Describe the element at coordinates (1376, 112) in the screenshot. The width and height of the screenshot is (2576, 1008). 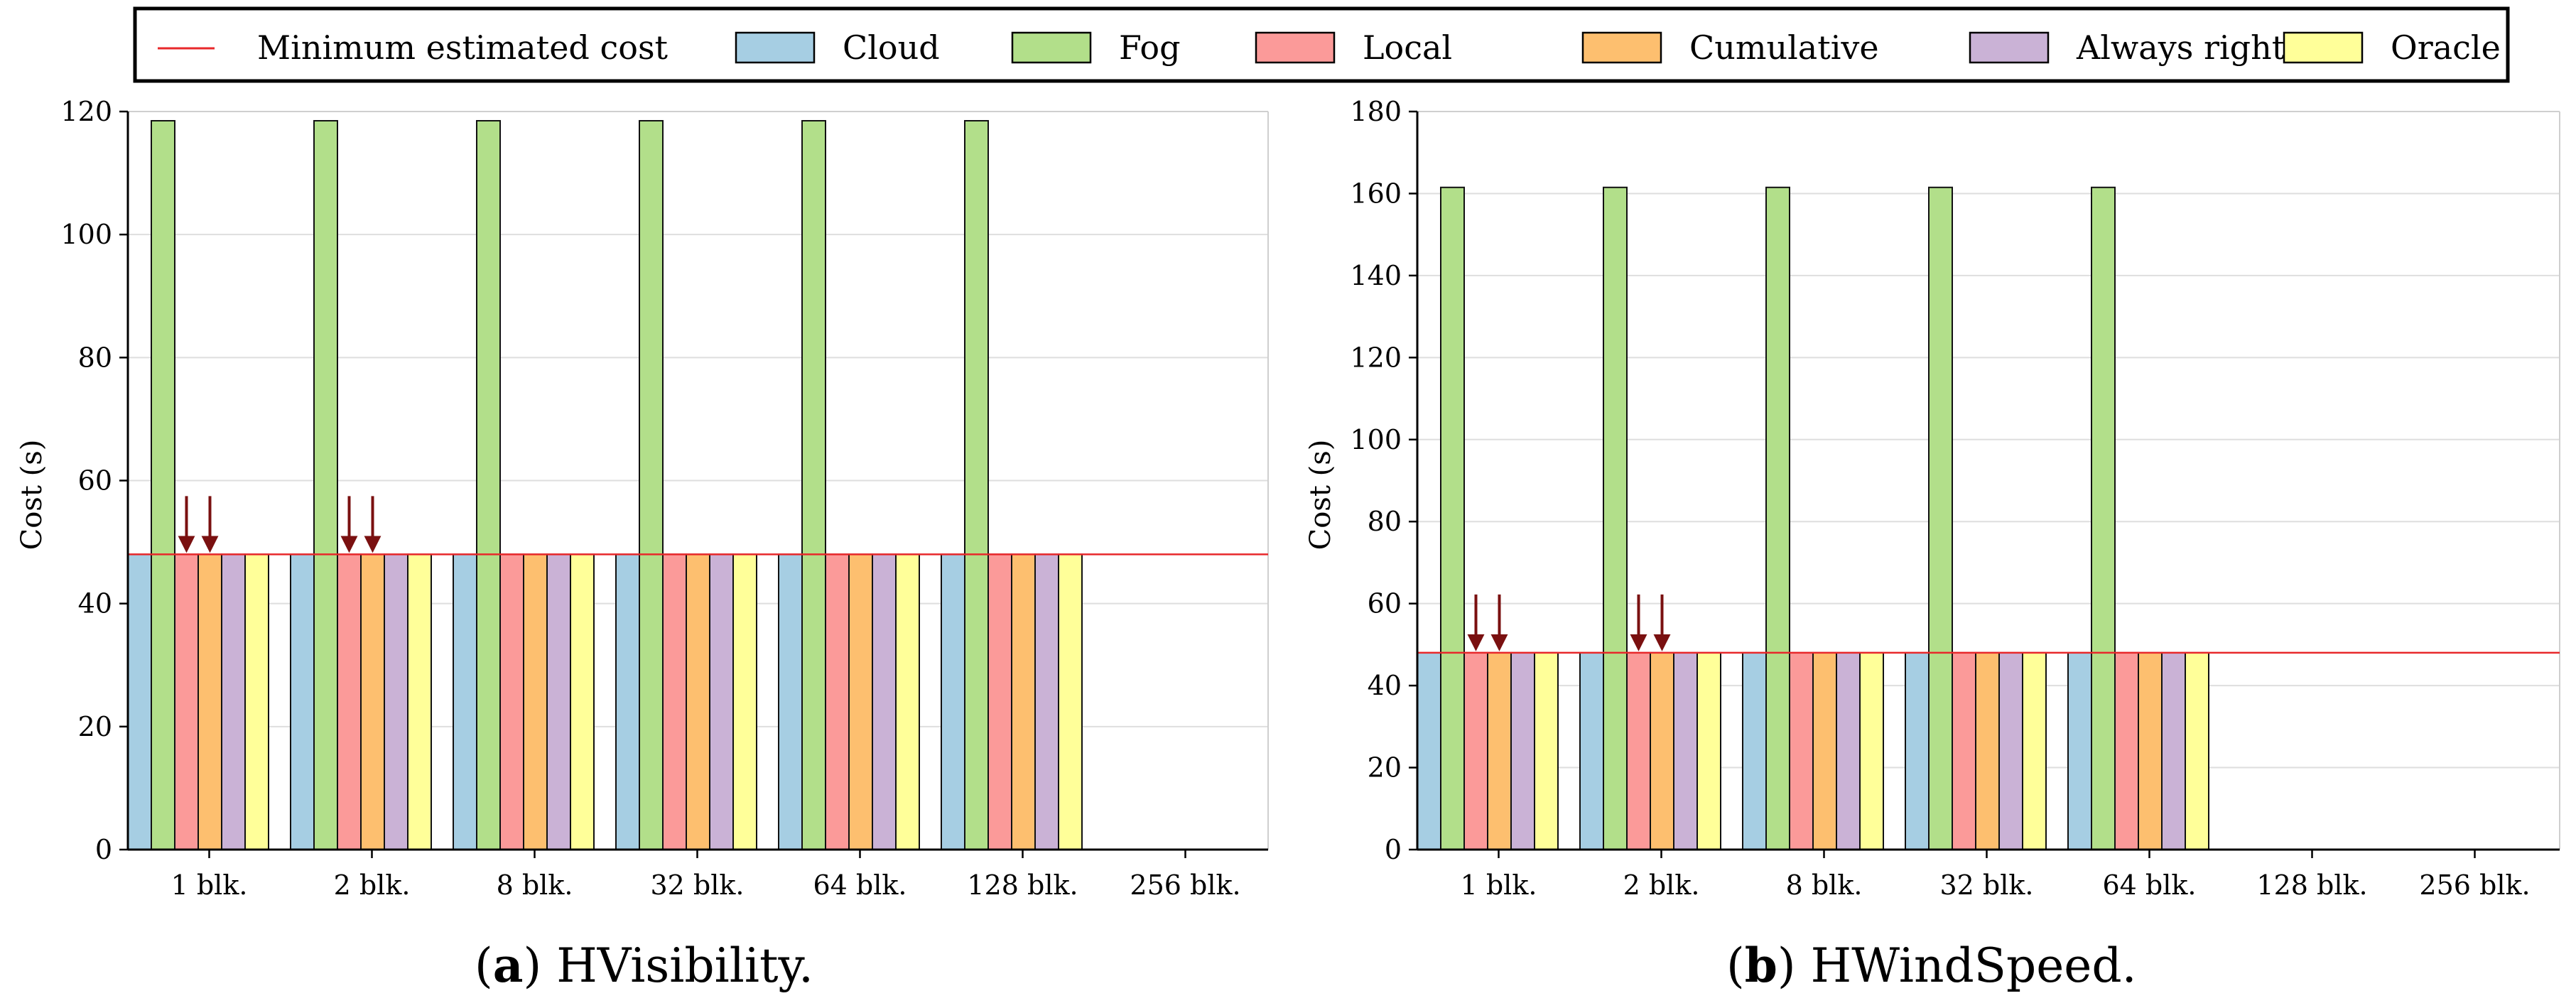
I see `chart1-y-tick-label: 180` at that location.